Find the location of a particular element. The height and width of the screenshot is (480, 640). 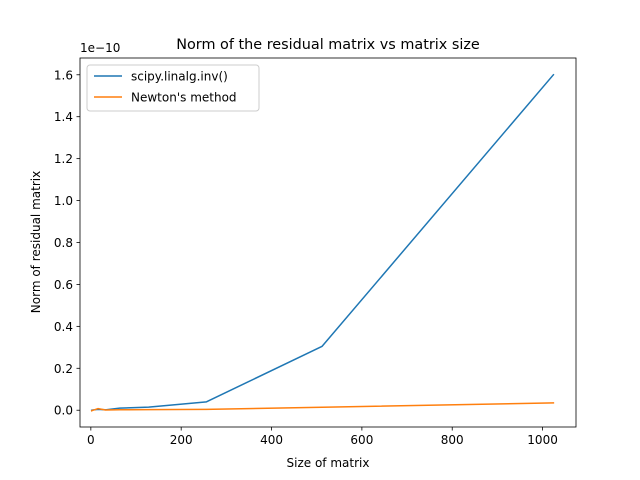

x-tick-label: 0 is located at coordinates (91, 440).